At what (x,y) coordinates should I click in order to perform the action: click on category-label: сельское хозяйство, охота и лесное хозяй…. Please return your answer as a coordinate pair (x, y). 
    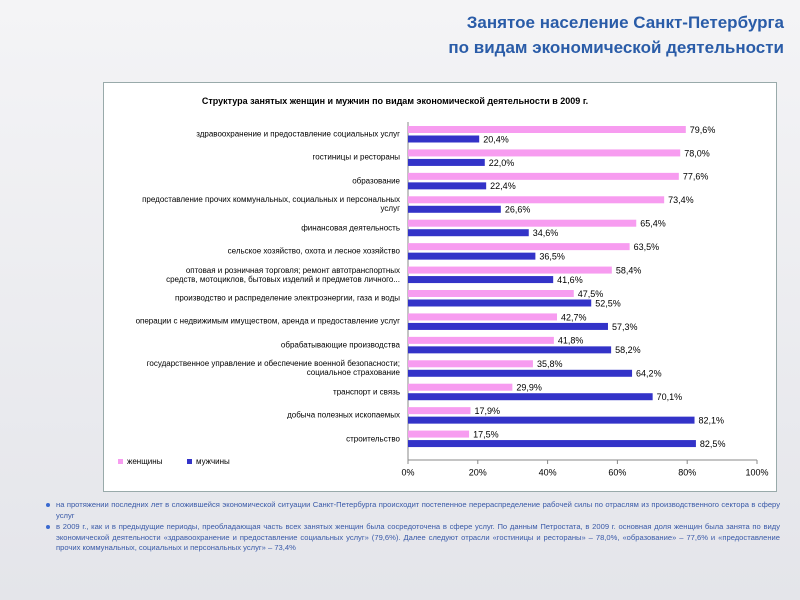
    Looking at the image, I should click on (313, 251).